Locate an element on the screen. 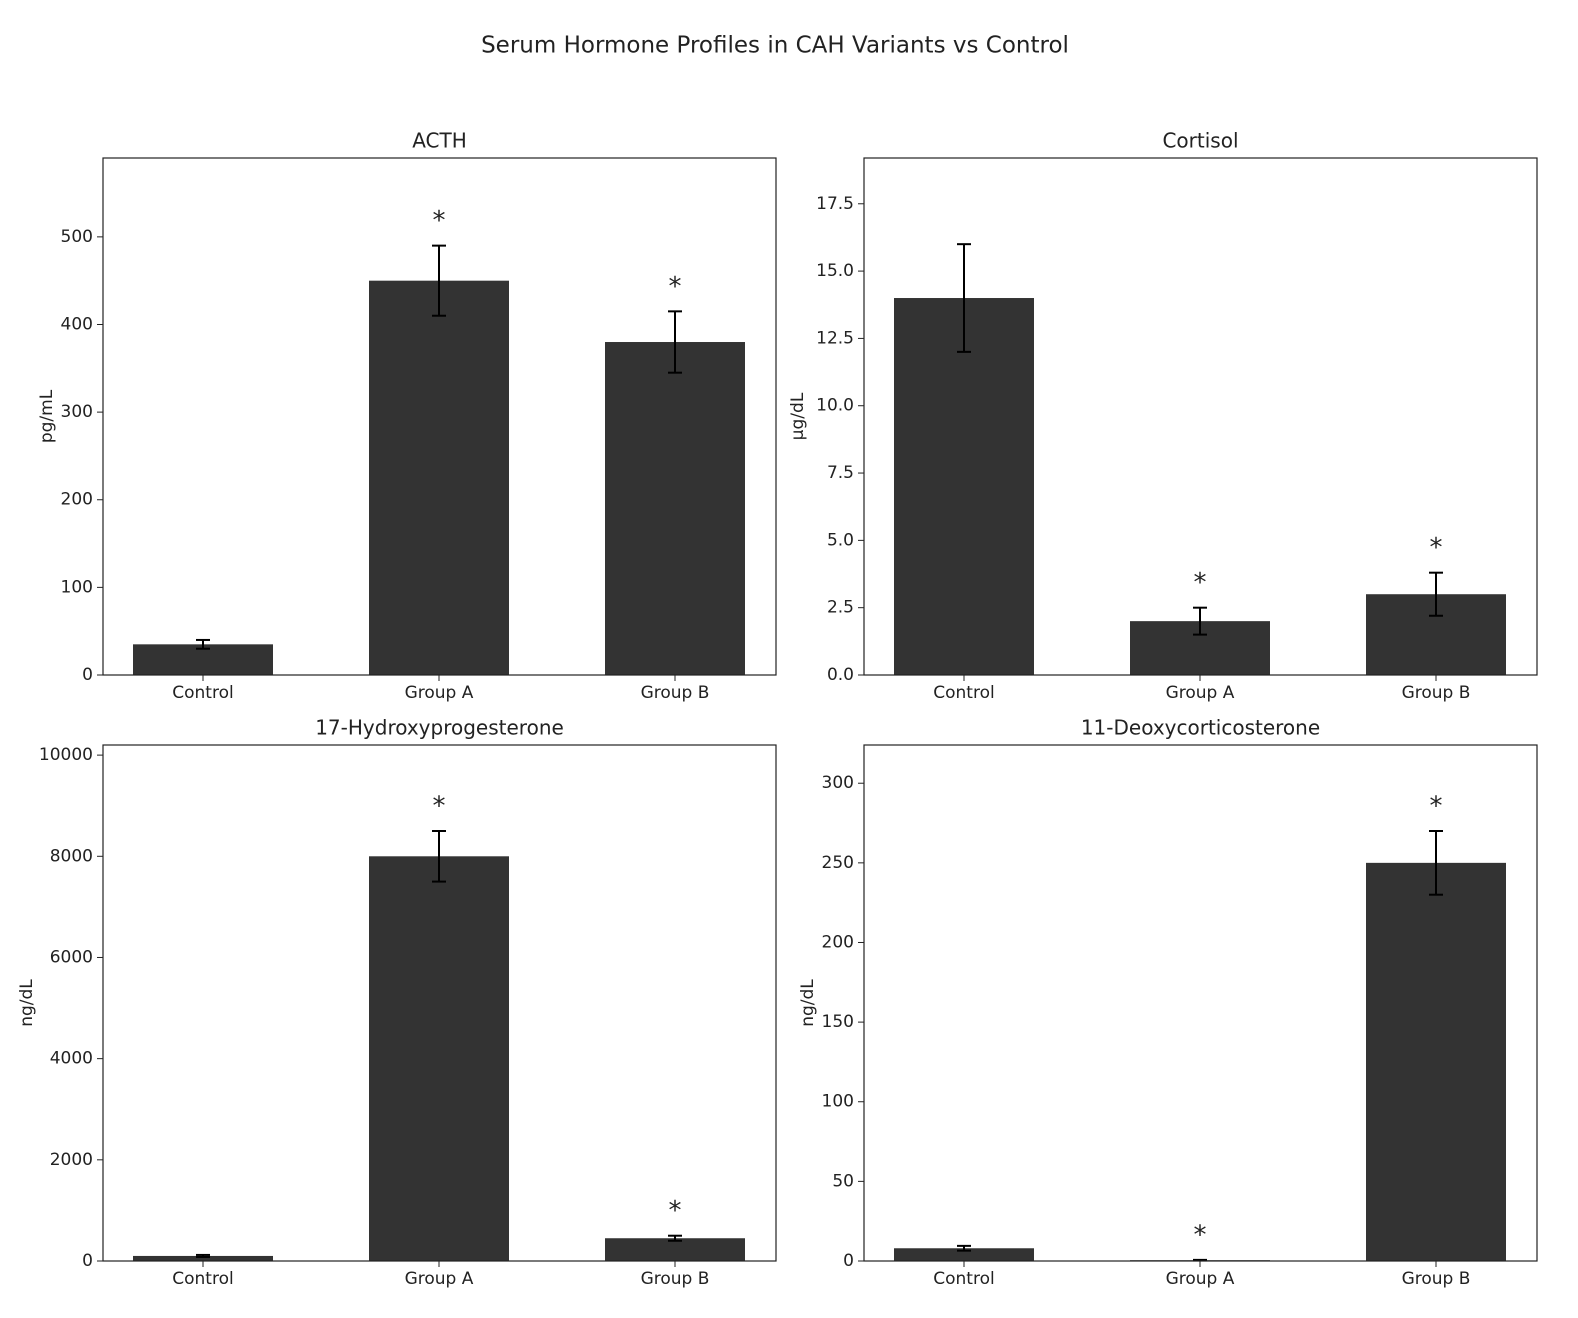 The image size is (1578, 1318). subplot-title: 17-Hydroxyprogesterone is located at coordinates (439, 728).